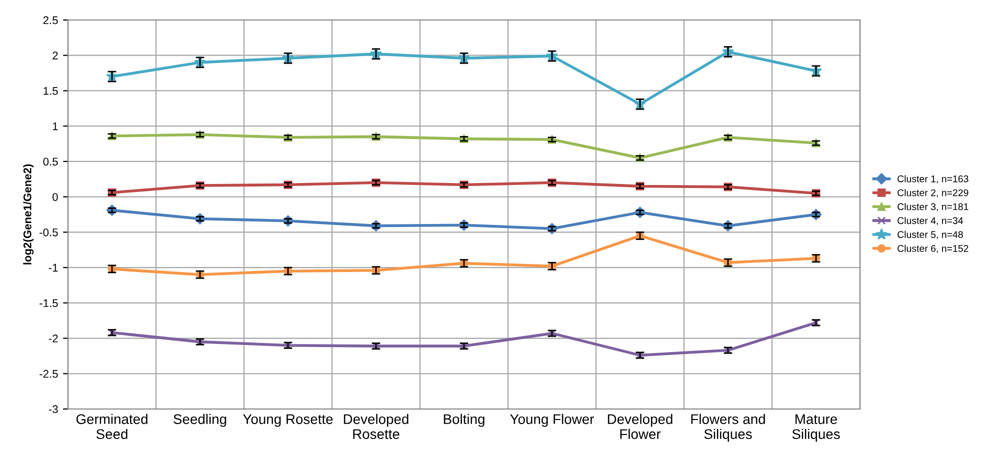 This screenshot has height=457, width=984. What do you see at coordinates (200, 420) in the screenshot?
I see `x-tick-label: Seedling` at bounding box center [200, 420].